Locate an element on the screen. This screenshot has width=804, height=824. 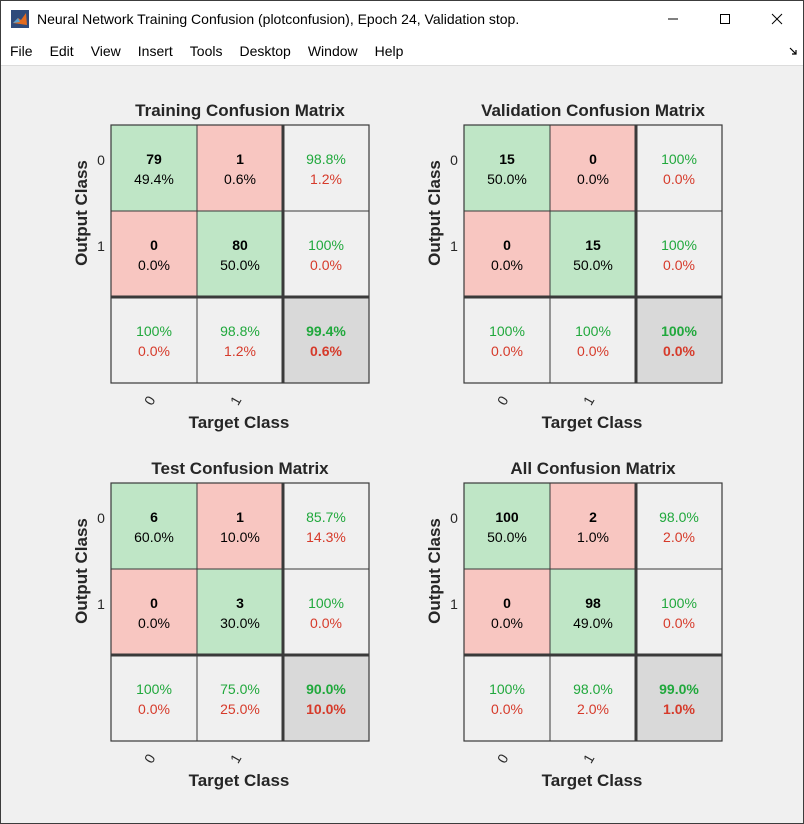
cell-percent: 30.0% is located at coordinates (240, 623).